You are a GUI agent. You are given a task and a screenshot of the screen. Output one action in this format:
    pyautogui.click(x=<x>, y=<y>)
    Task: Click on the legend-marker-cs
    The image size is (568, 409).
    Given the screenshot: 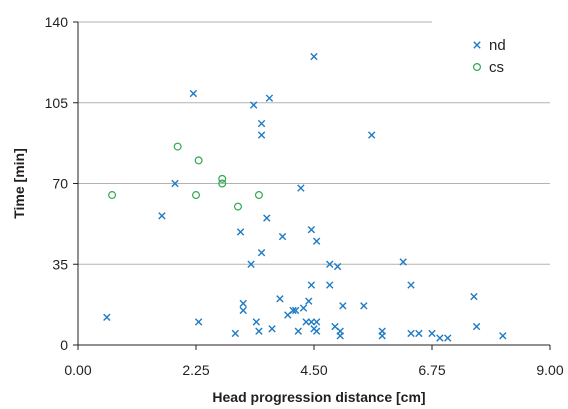 What is the action you would take?
    pyautogui.click(x=477, y=66)
    